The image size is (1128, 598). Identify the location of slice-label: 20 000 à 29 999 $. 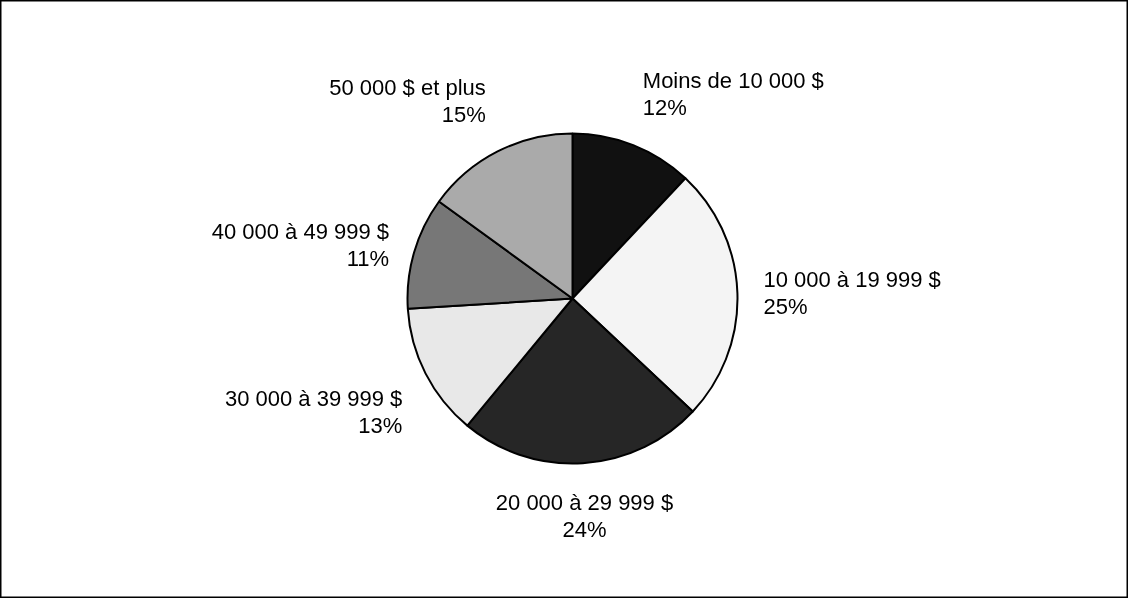
(584, 503).